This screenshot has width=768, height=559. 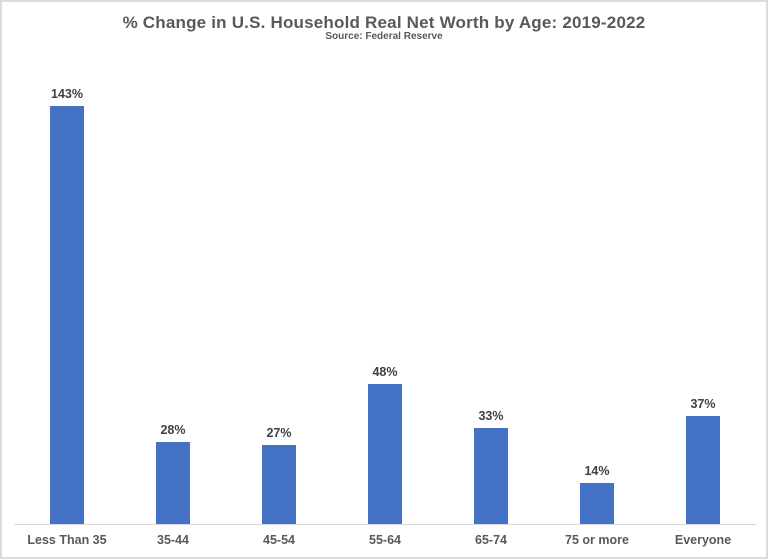 I want to click on bar-group: 14%, so click(x=597, y=263).